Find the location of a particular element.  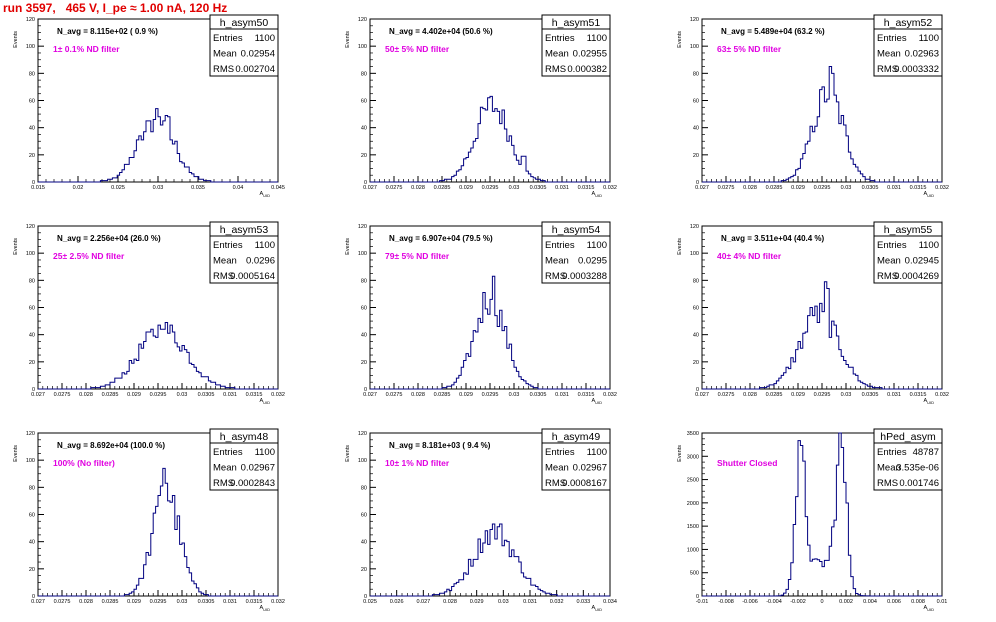

navg-label: N_avg = 5.489e+04 (63.2 %) is located at coordinates (773, 31).